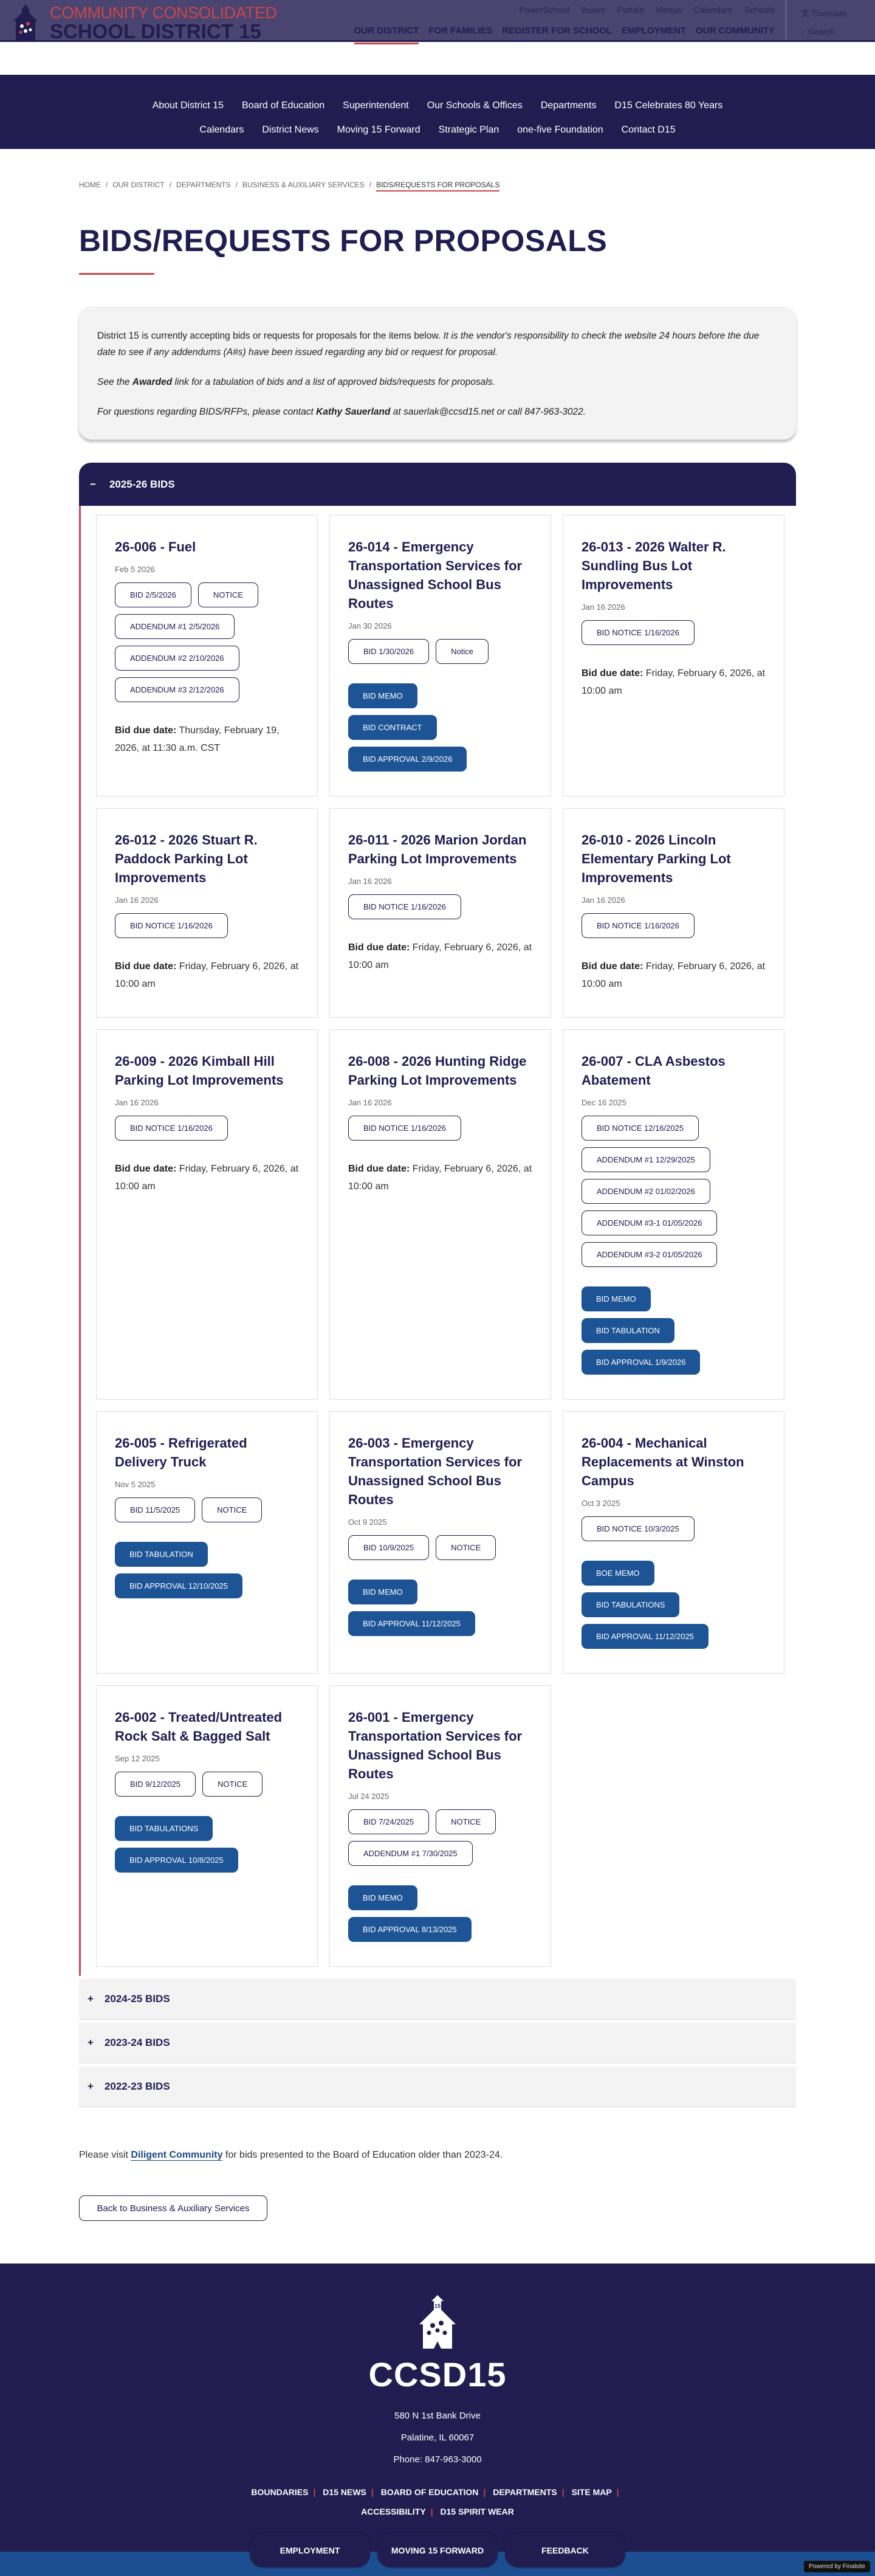  I want to click on top-link-portals: Portals, so click(630, 10).